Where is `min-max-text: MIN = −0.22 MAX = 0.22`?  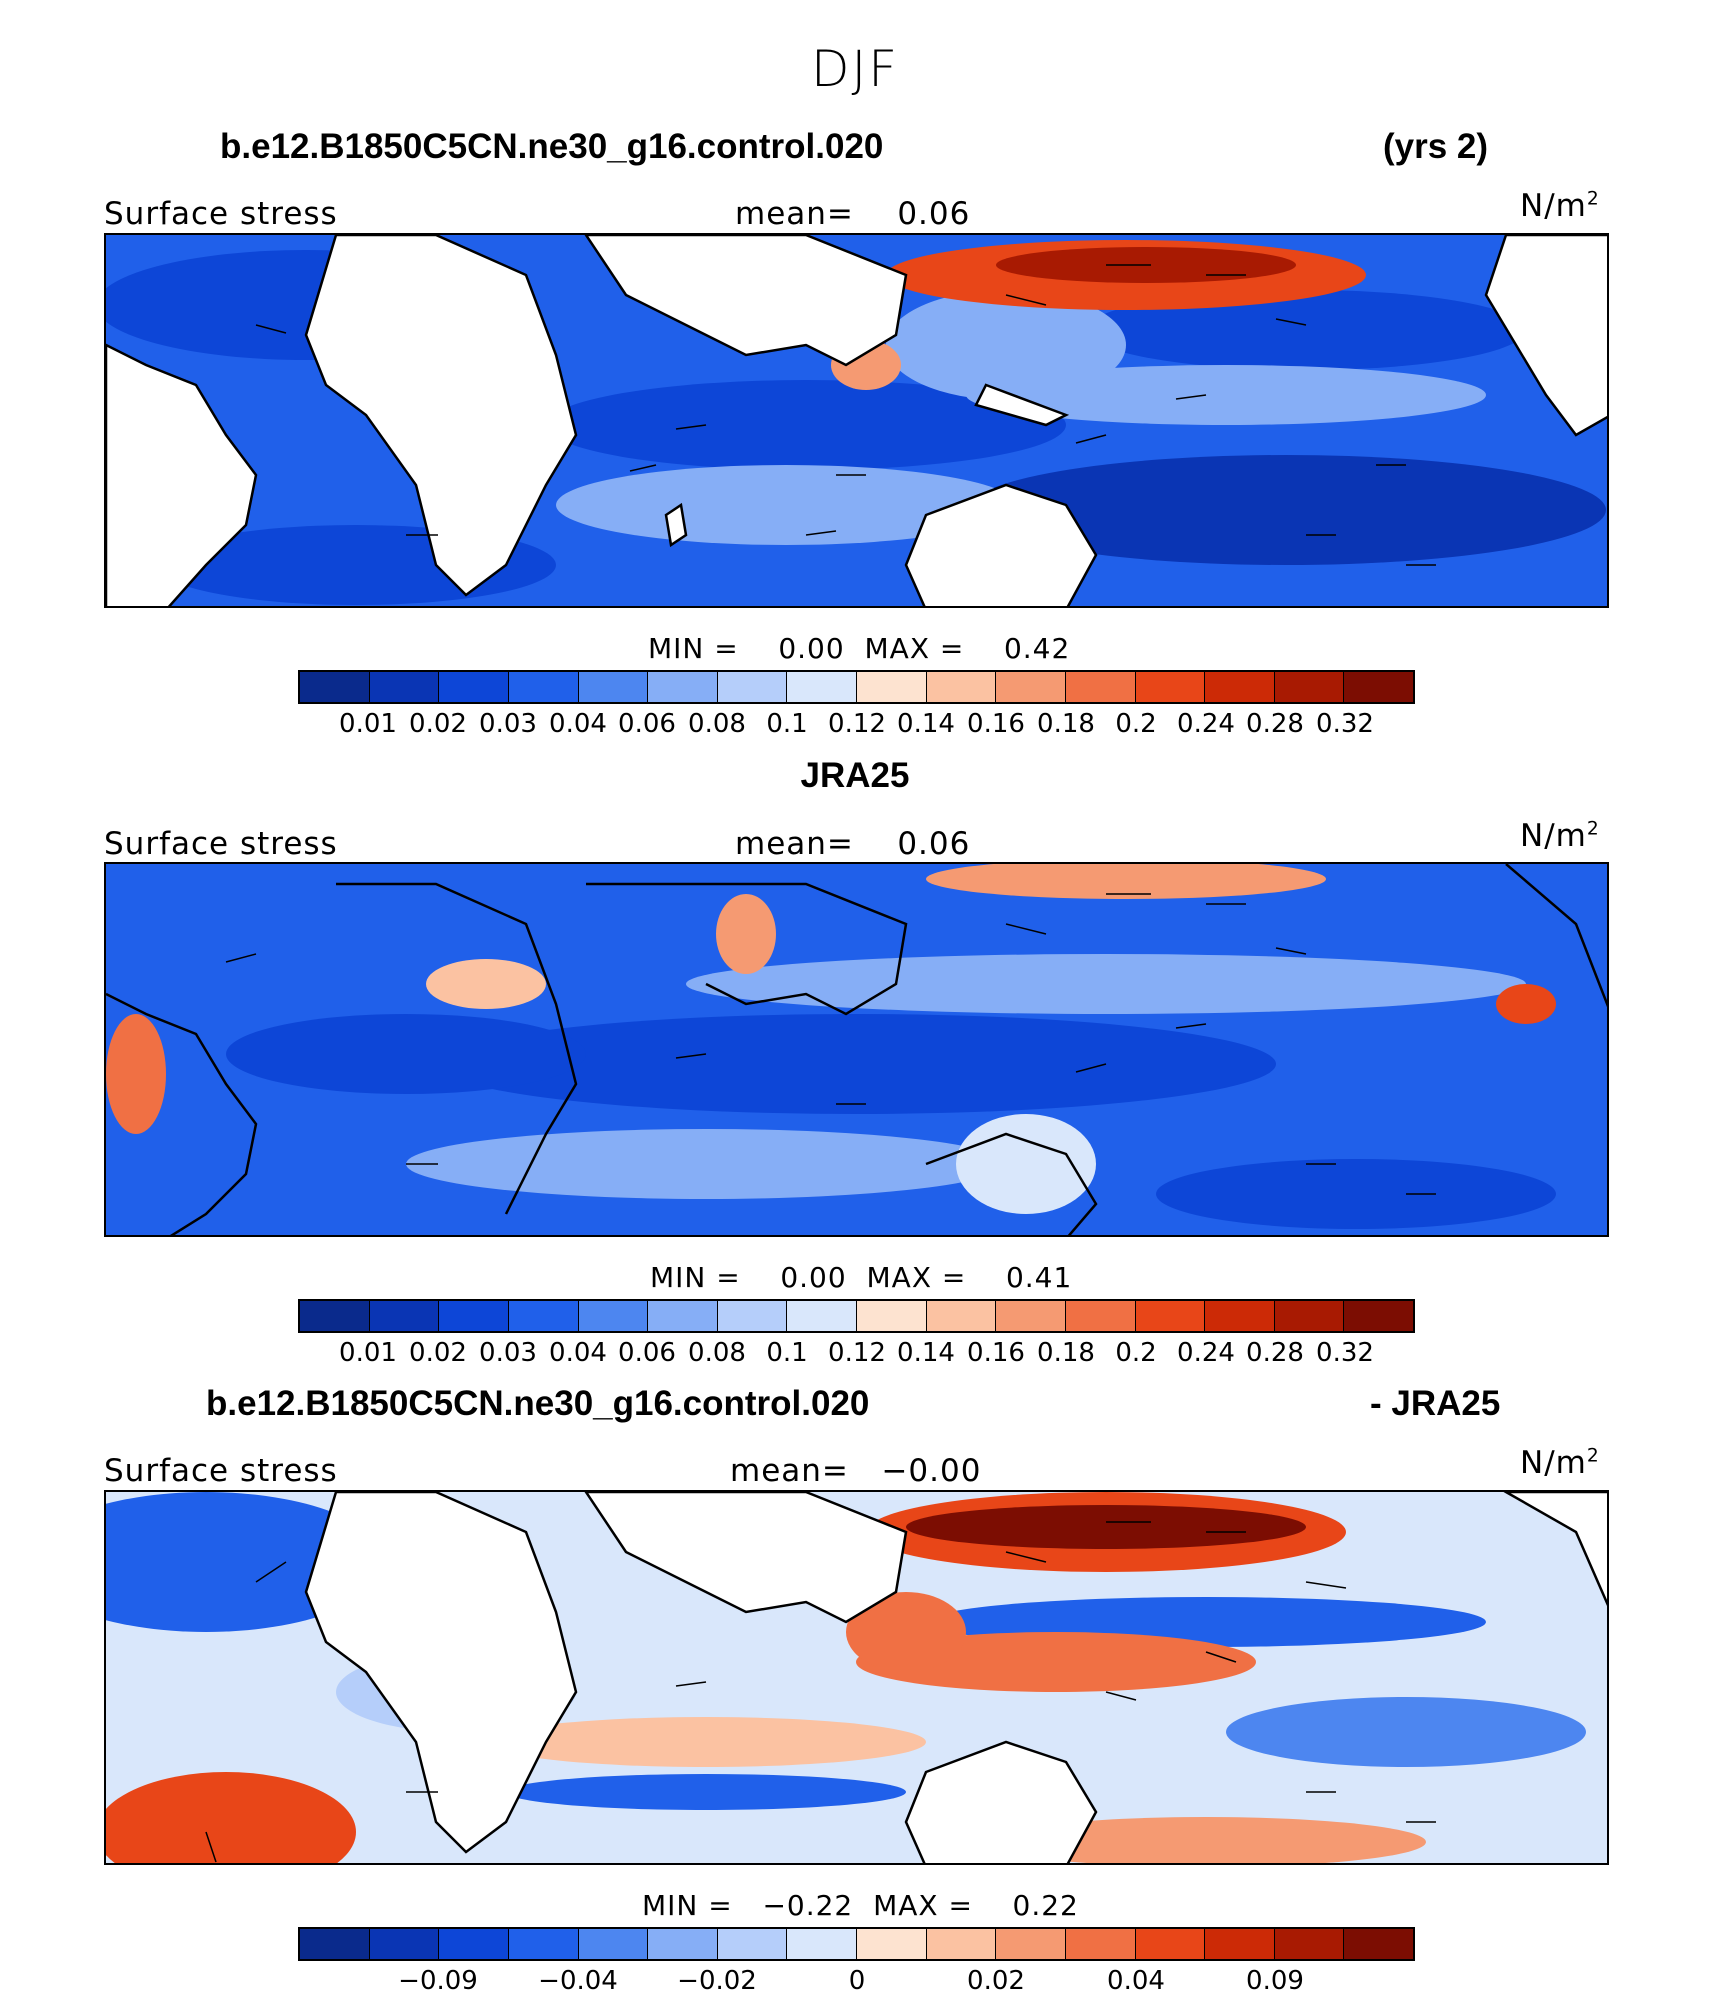 min-max-text: MIN = −0.22 MAX = 0.22 is located at coordinates (860, 1905).